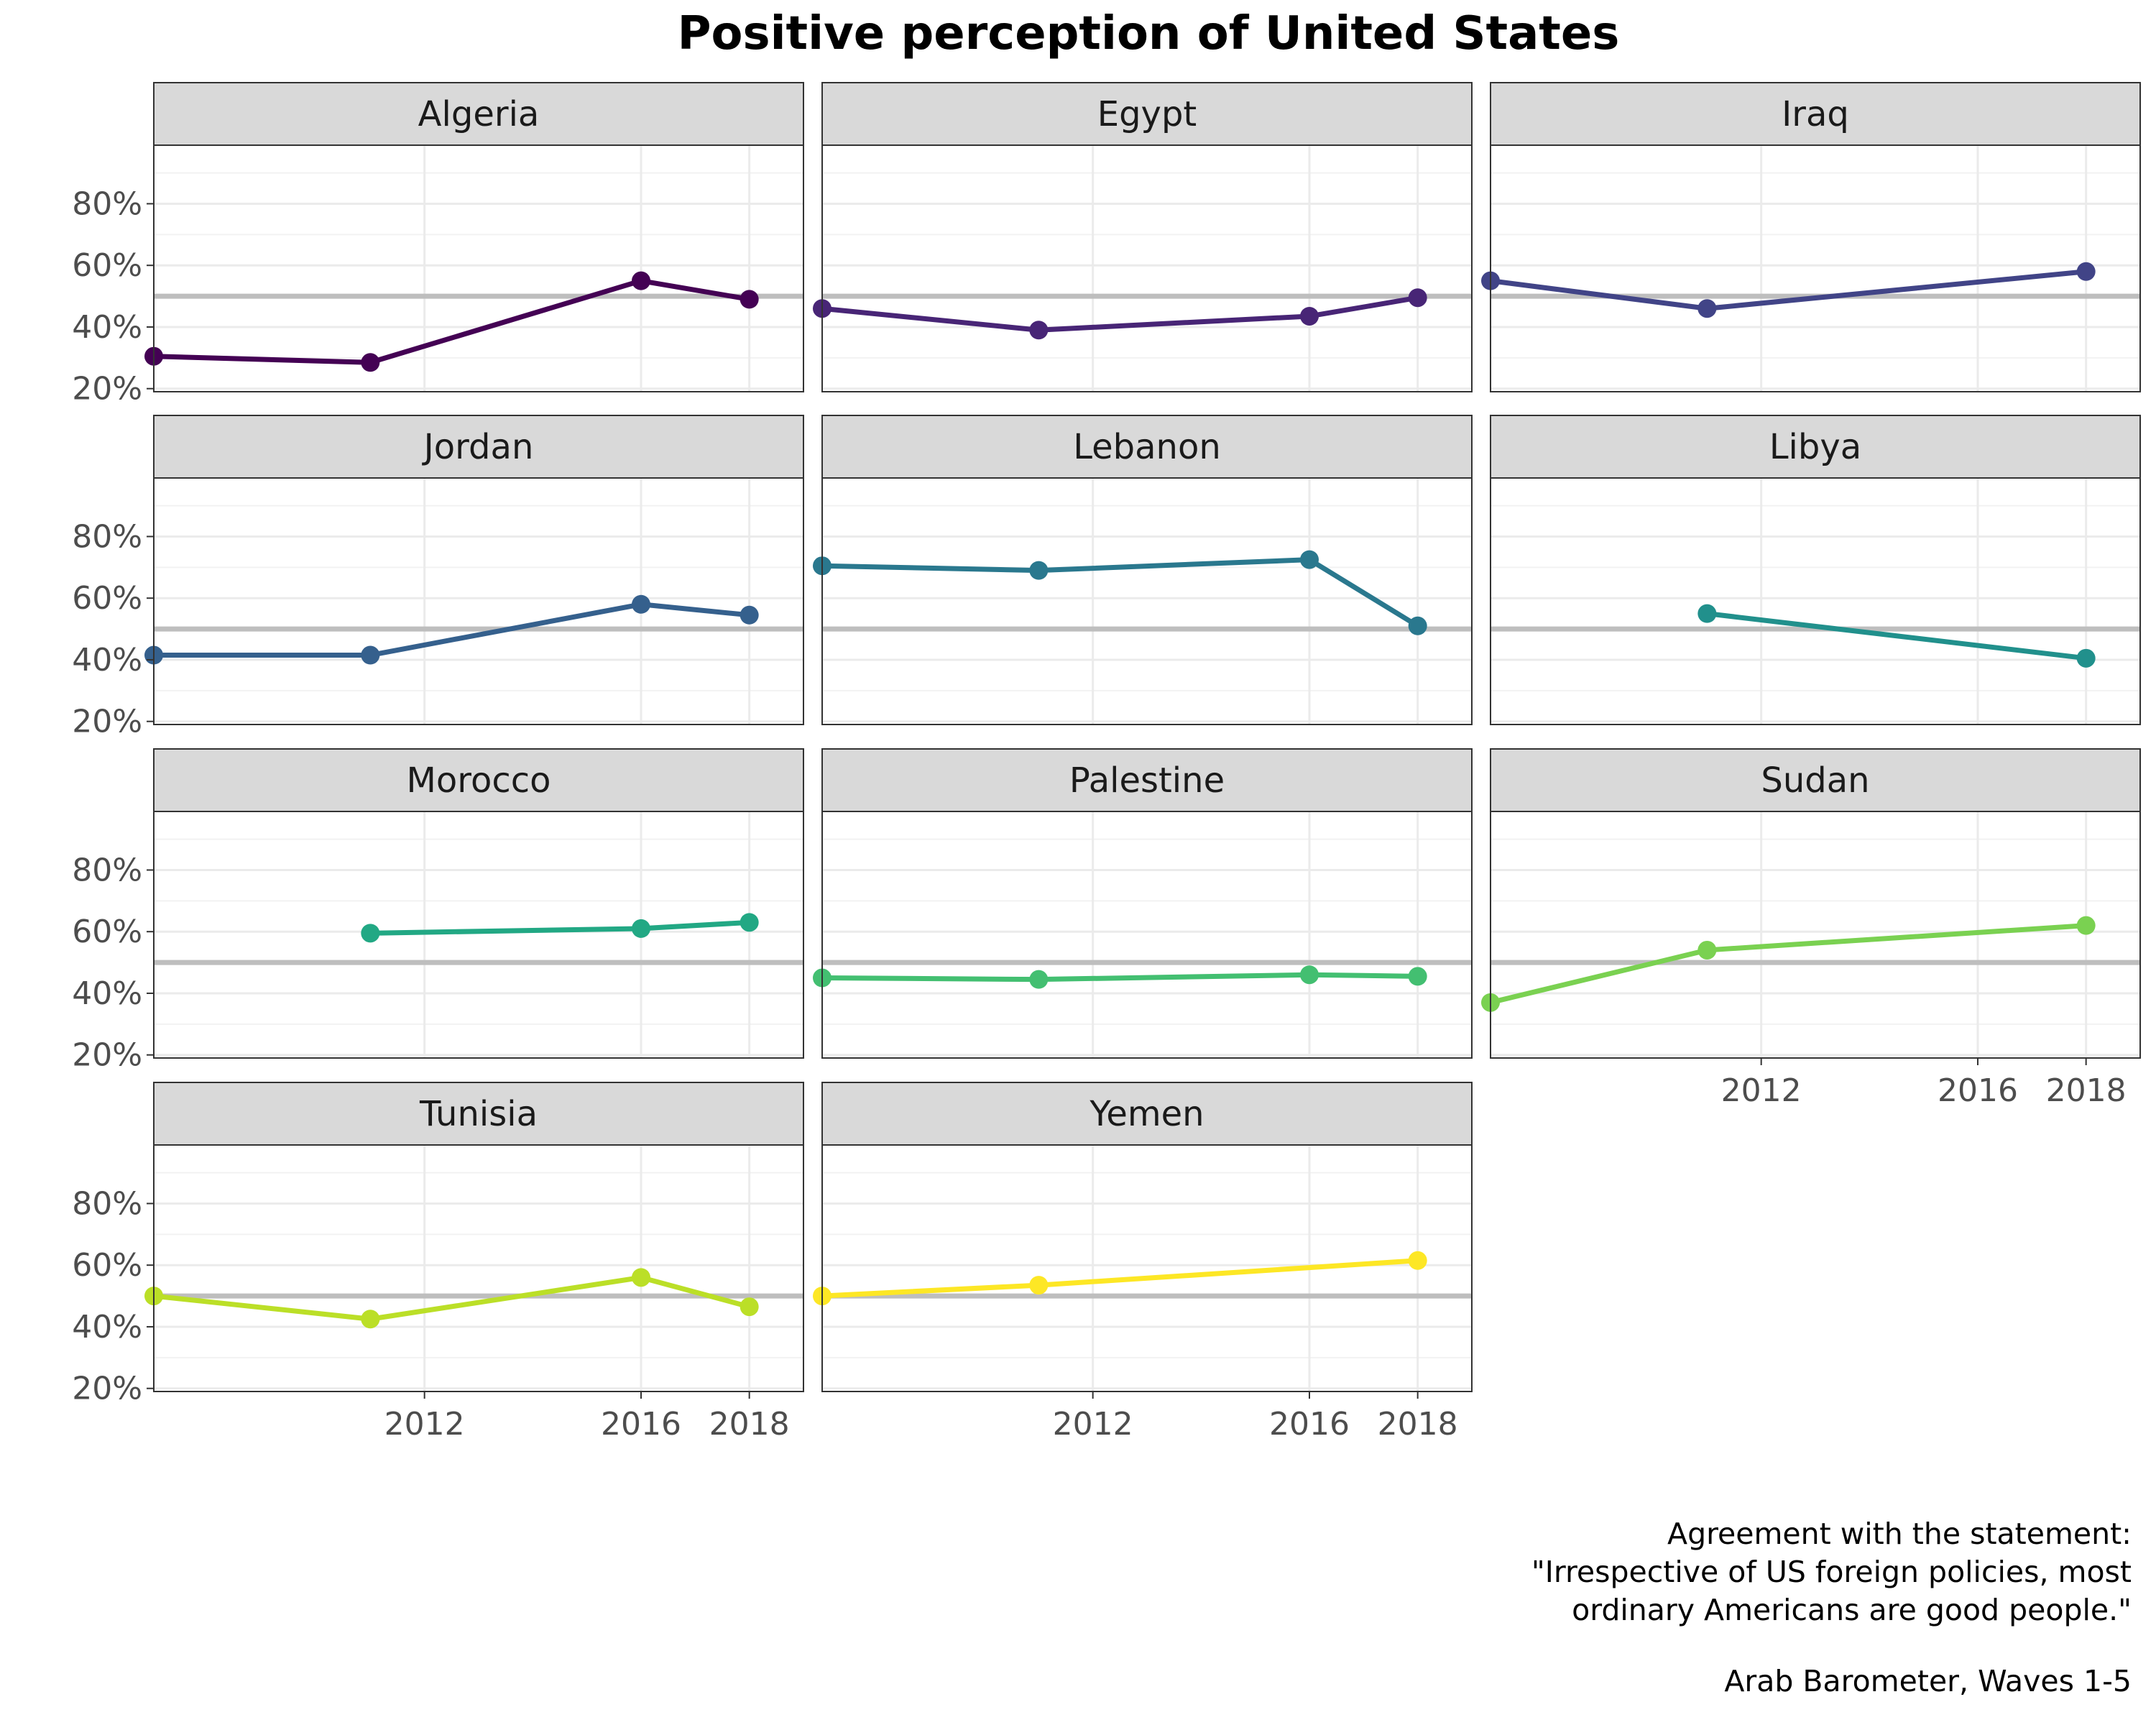 The image size is (2156, 1725). I want to click on facet-strip-label: Morocco, so click(479, 780).